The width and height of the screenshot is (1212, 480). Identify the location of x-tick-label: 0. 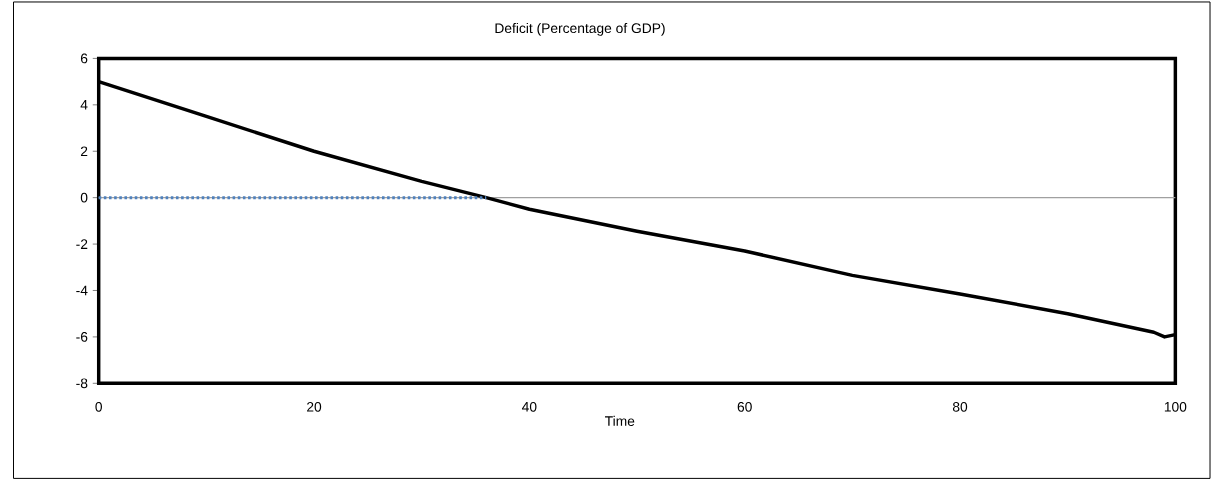
(98, 406).